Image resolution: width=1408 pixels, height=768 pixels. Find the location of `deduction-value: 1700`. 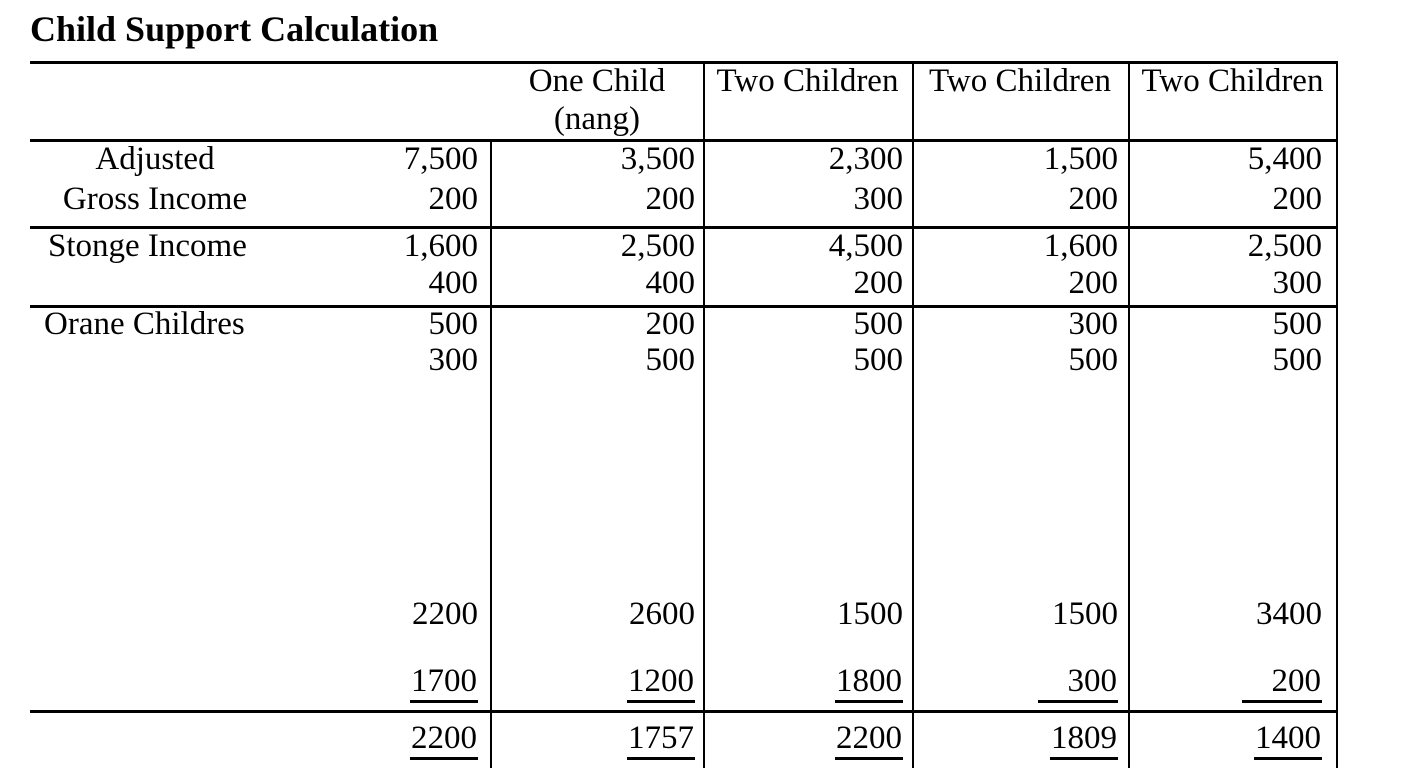

deduction-value: 1700 is located at coordinates (444, 684).